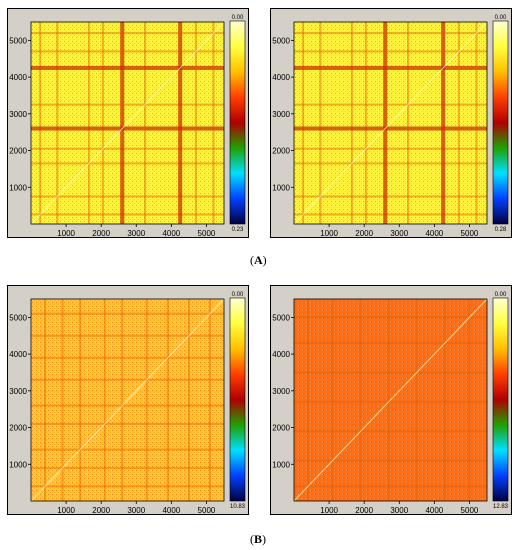  What do you see at coordinates (258, 539) in the screenshot?
I see `figure-label-b: (B)` at bounding box center [258, 539].